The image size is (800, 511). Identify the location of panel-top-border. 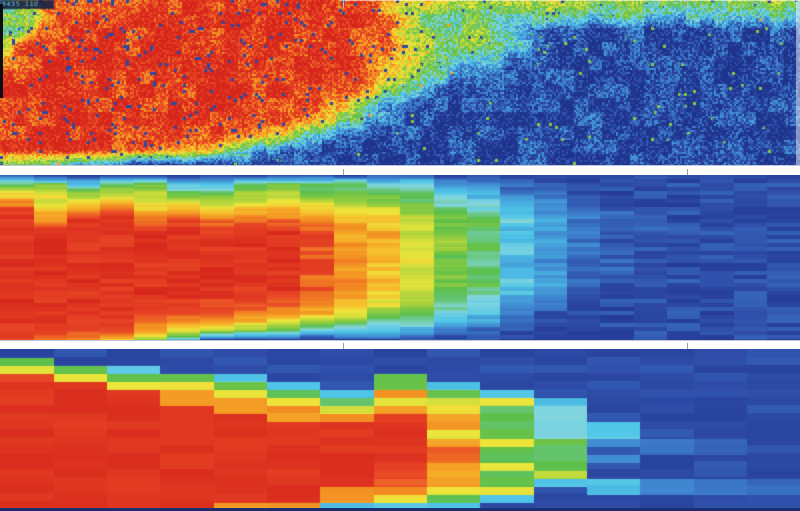
(570, 0).